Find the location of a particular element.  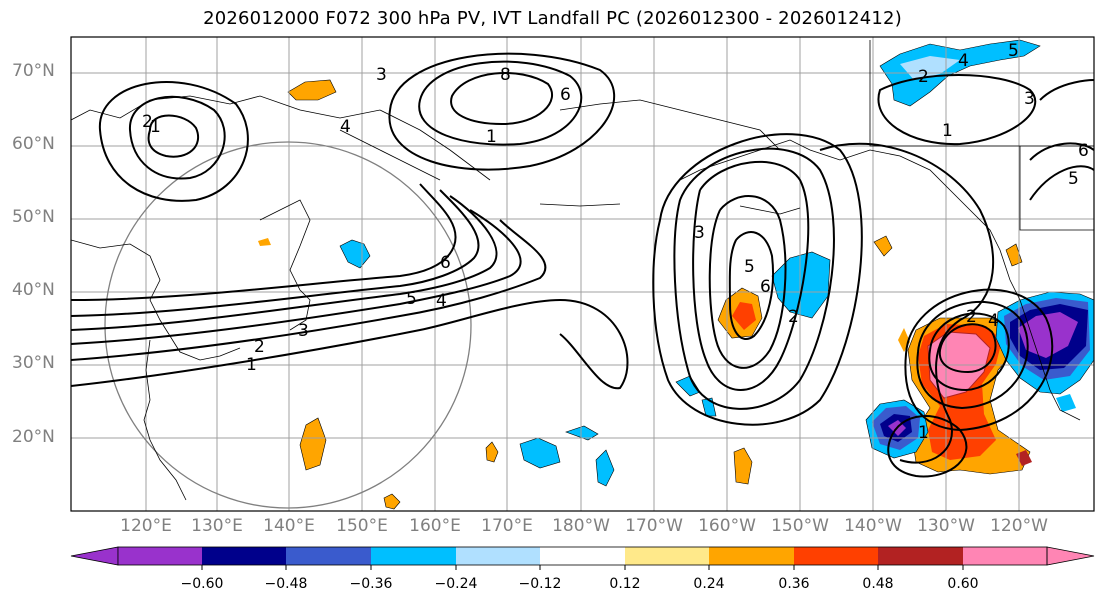

colorbar-frame is located at coordinates (582, 556).